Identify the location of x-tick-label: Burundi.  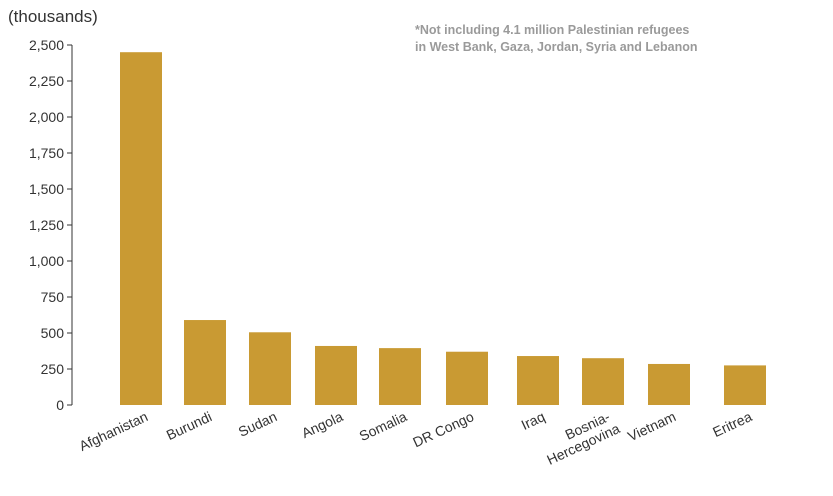
(189, 425).